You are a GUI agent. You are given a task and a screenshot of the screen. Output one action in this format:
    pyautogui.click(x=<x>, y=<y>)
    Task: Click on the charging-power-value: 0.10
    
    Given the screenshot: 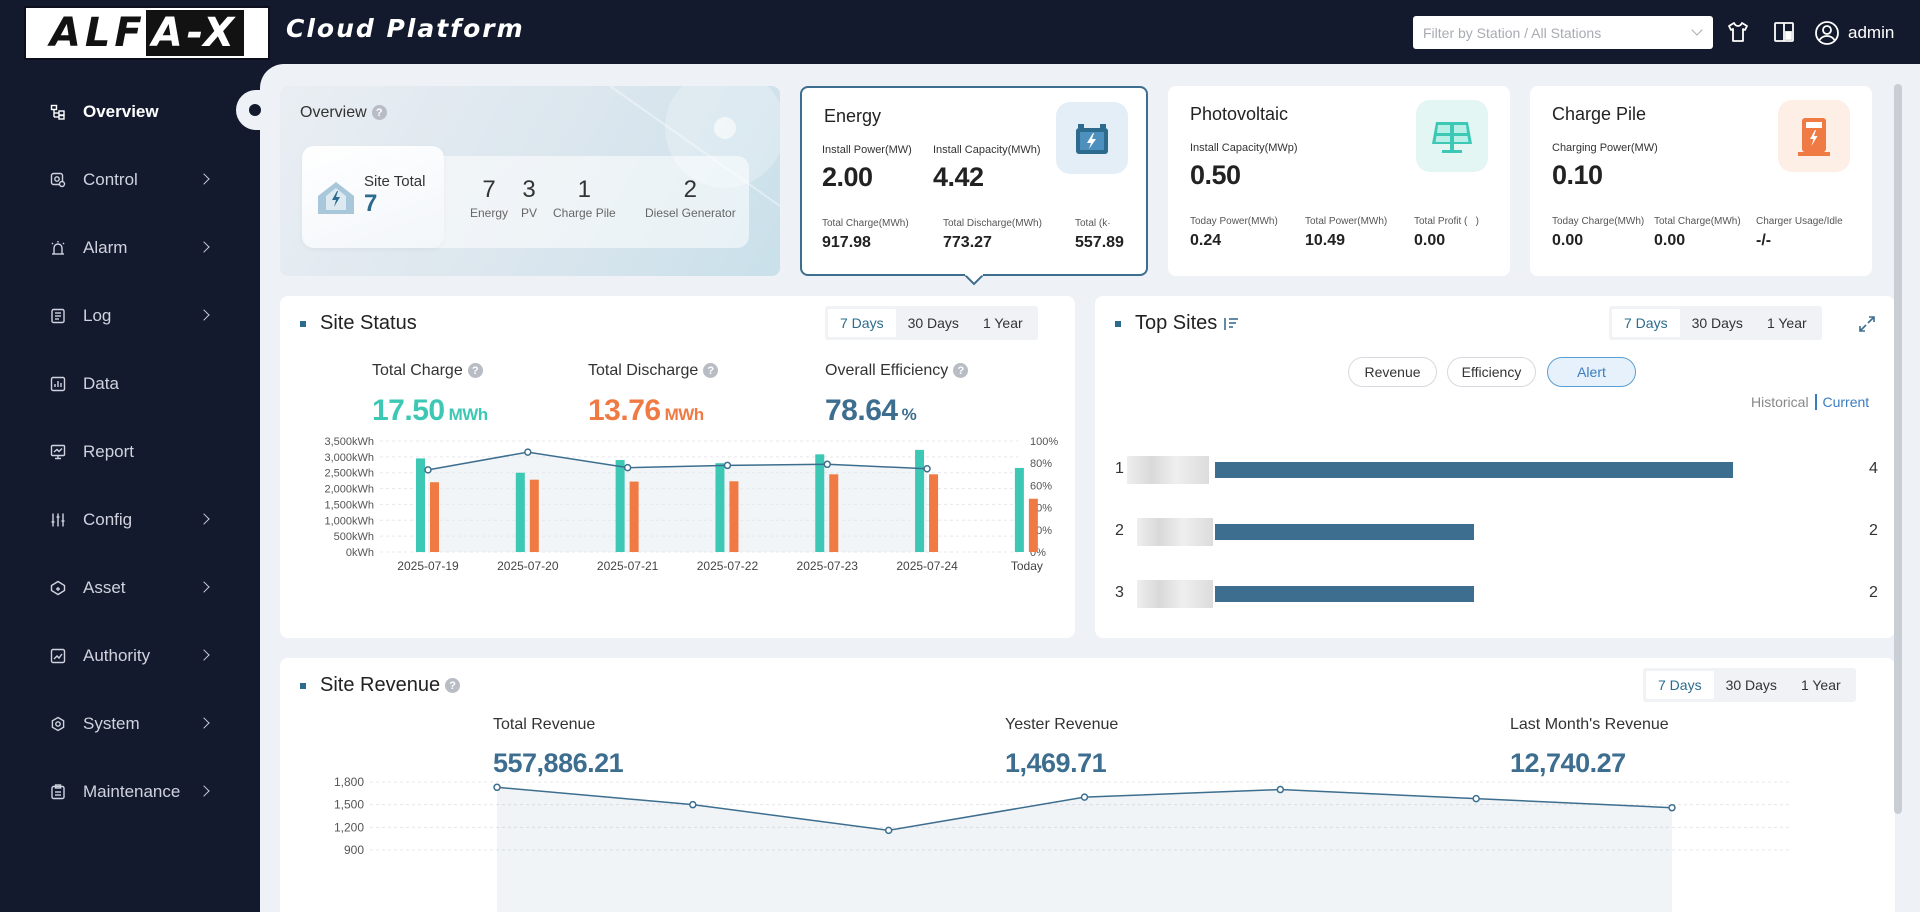 What is the action you would take?
    pyautogui.click(x=1577, y=175)
    